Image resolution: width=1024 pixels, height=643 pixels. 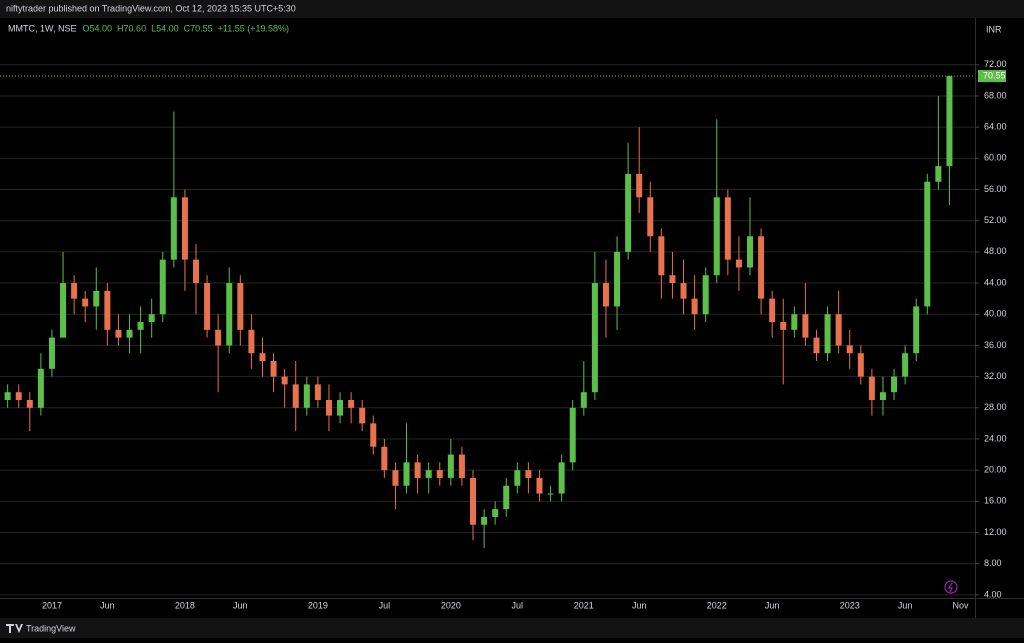 I want to click on y-tick-label: 64.00, so click(x=995, y=127).